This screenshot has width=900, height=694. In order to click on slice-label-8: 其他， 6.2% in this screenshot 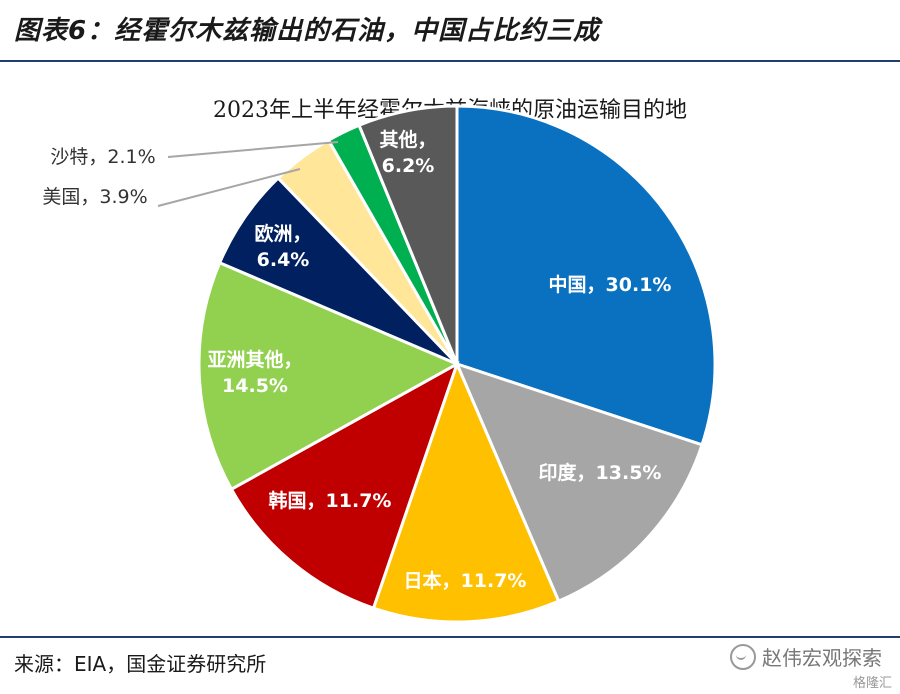, I will do `click(407, 152)`.